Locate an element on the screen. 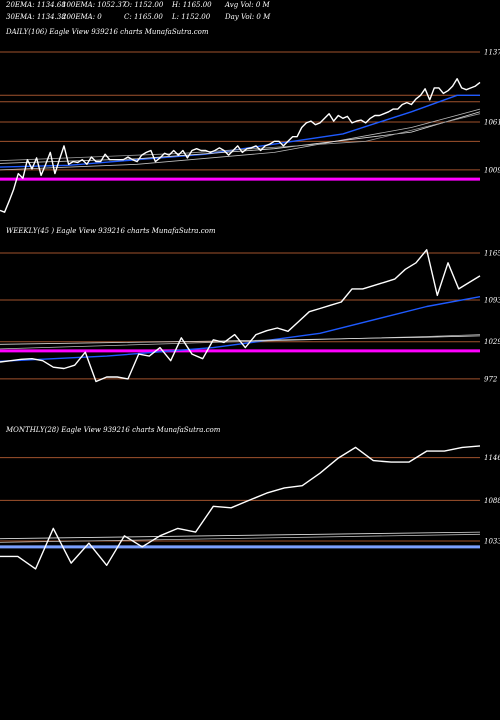  weekly-y-tick: 1165 is located at coordinates (492, 254).